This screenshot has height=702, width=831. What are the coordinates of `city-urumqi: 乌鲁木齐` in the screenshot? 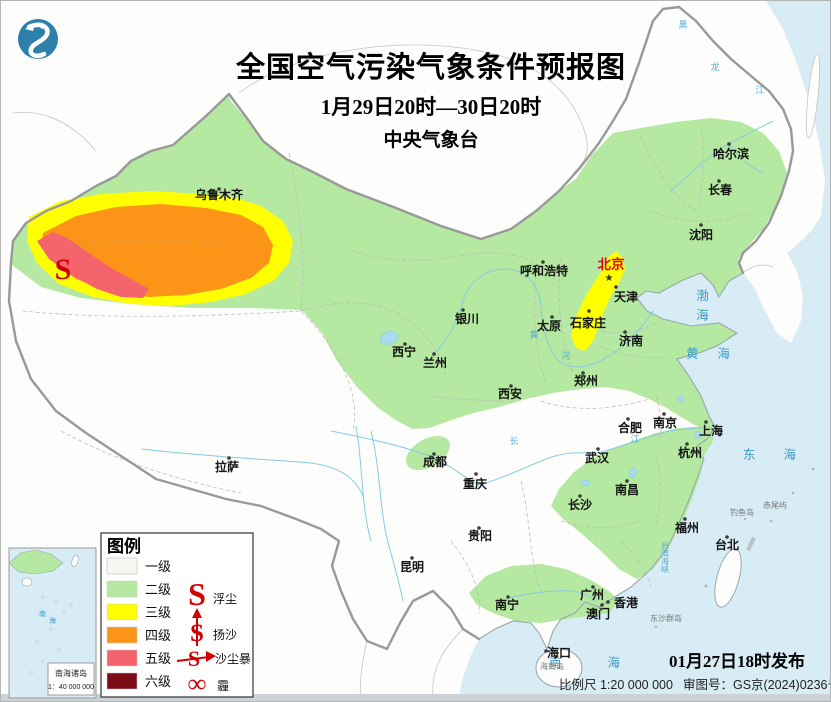 It's located at (219, 194).